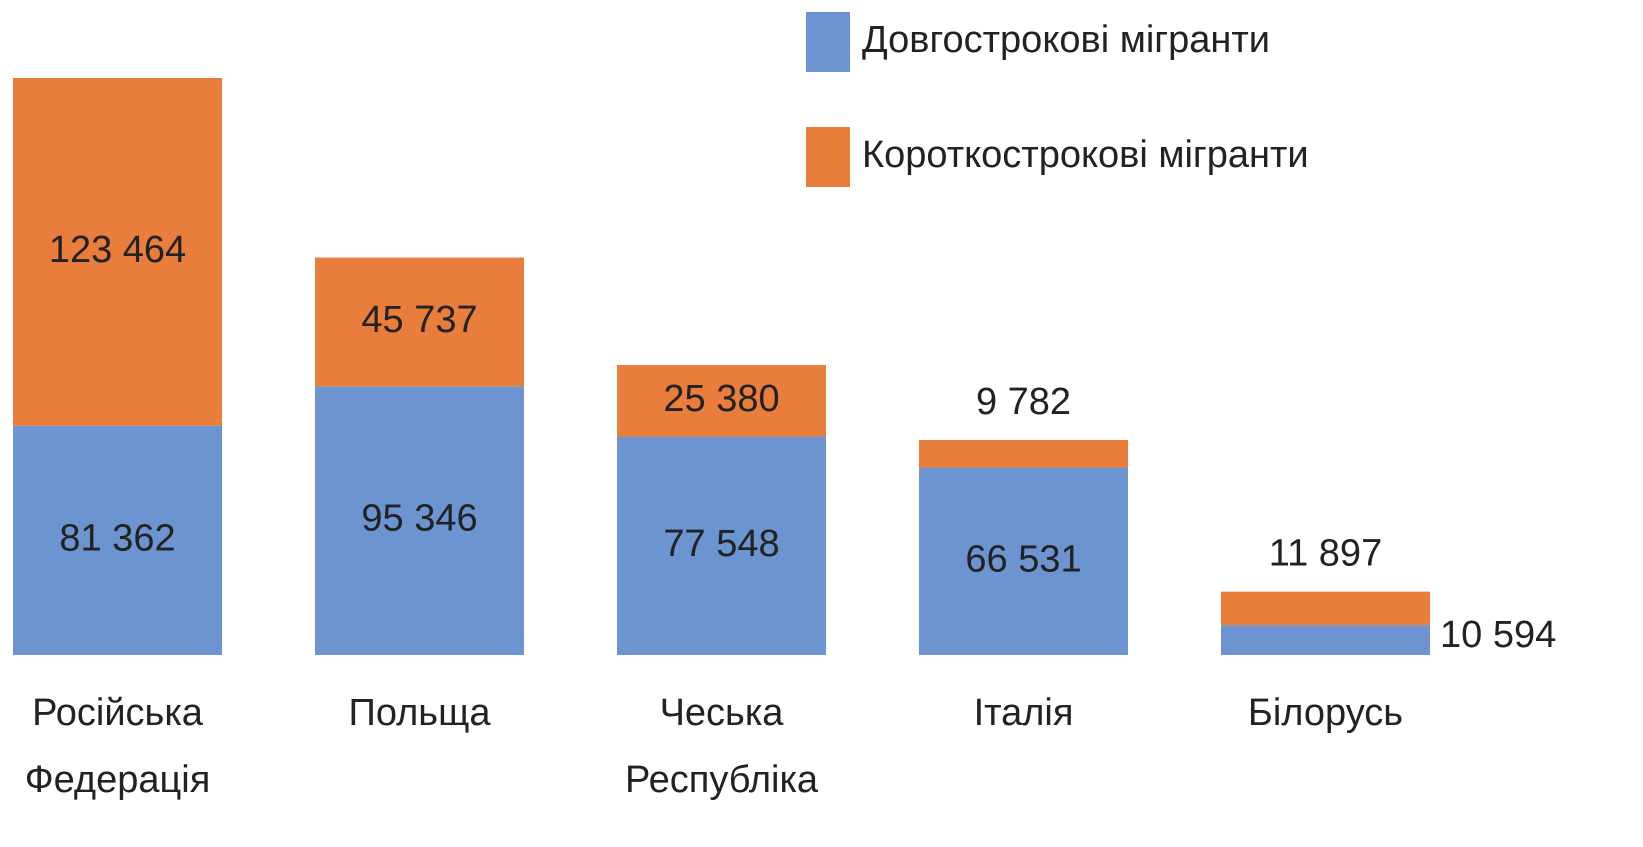 This screenshot has height=847, width=1643. I want to click on value-label: 81 362, so click(117, 538).